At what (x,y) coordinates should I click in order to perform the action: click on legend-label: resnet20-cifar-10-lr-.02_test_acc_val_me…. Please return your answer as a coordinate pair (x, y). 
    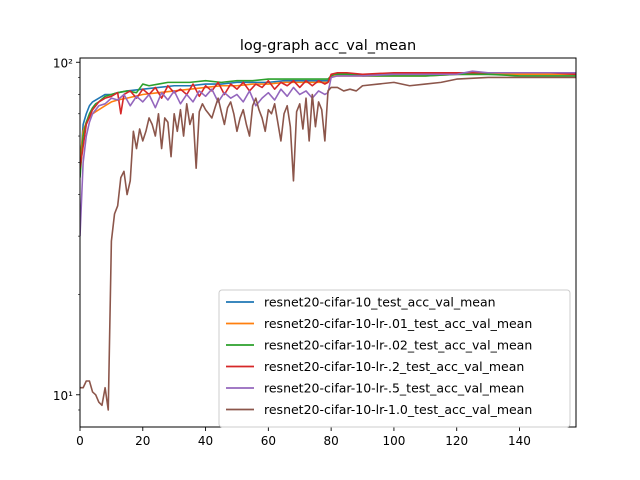
    Looking at the image, I should click on (398, 345).